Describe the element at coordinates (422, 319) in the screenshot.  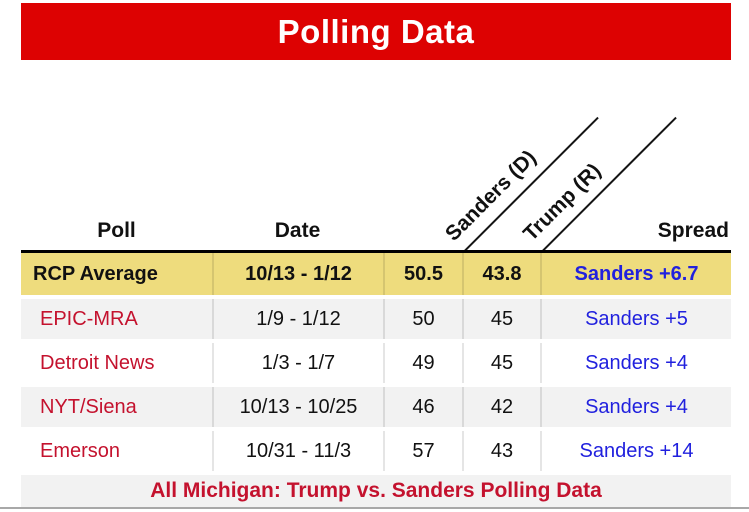
I see `table-cell-sanders: 50` at that location.